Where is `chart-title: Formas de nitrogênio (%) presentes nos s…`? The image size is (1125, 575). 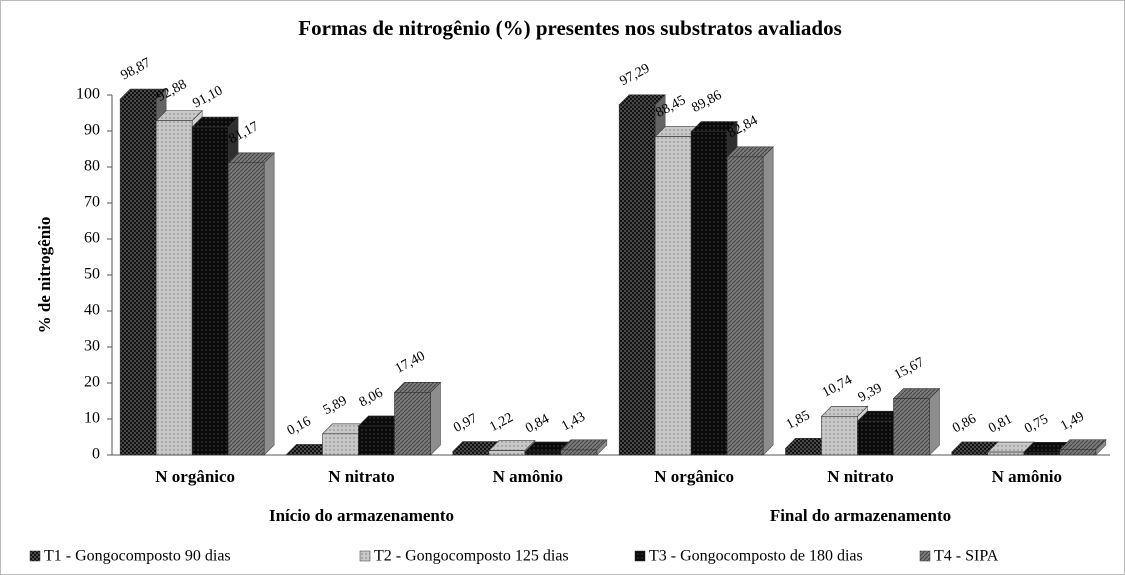
chart-title: Formas de nitrogênio (%) presentes nos s… is located at coordinates (570, 28).